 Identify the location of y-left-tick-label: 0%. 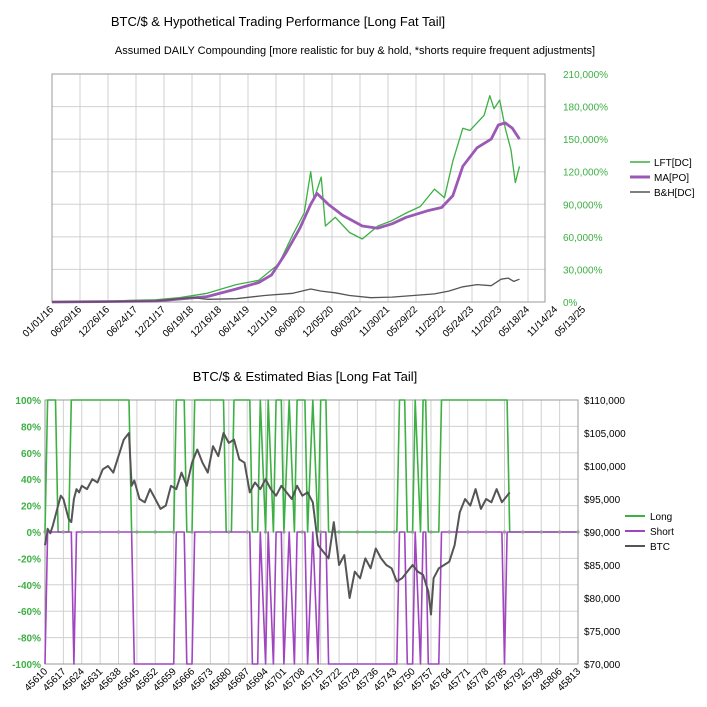
(34, 533).